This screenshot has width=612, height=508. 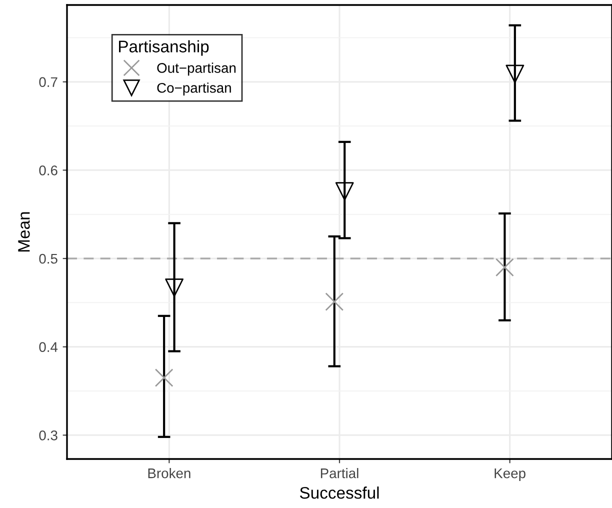 I want to click on legend-title: Partisanship, so click(x=164, y=48).